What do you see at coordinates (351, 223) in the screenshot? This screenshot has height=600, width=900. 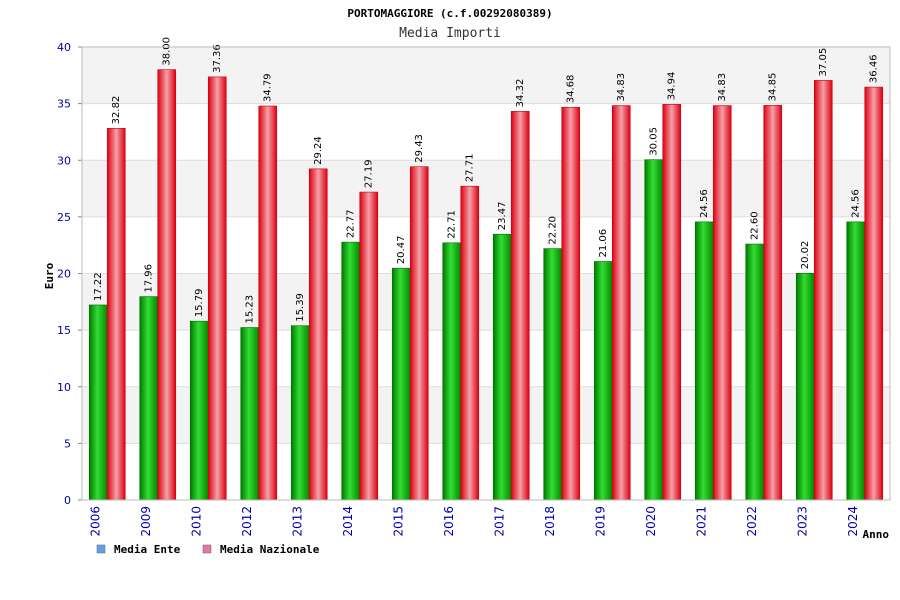 I see `value-label-media-ente-2014: 22.77` at bounding box center [351, 223].